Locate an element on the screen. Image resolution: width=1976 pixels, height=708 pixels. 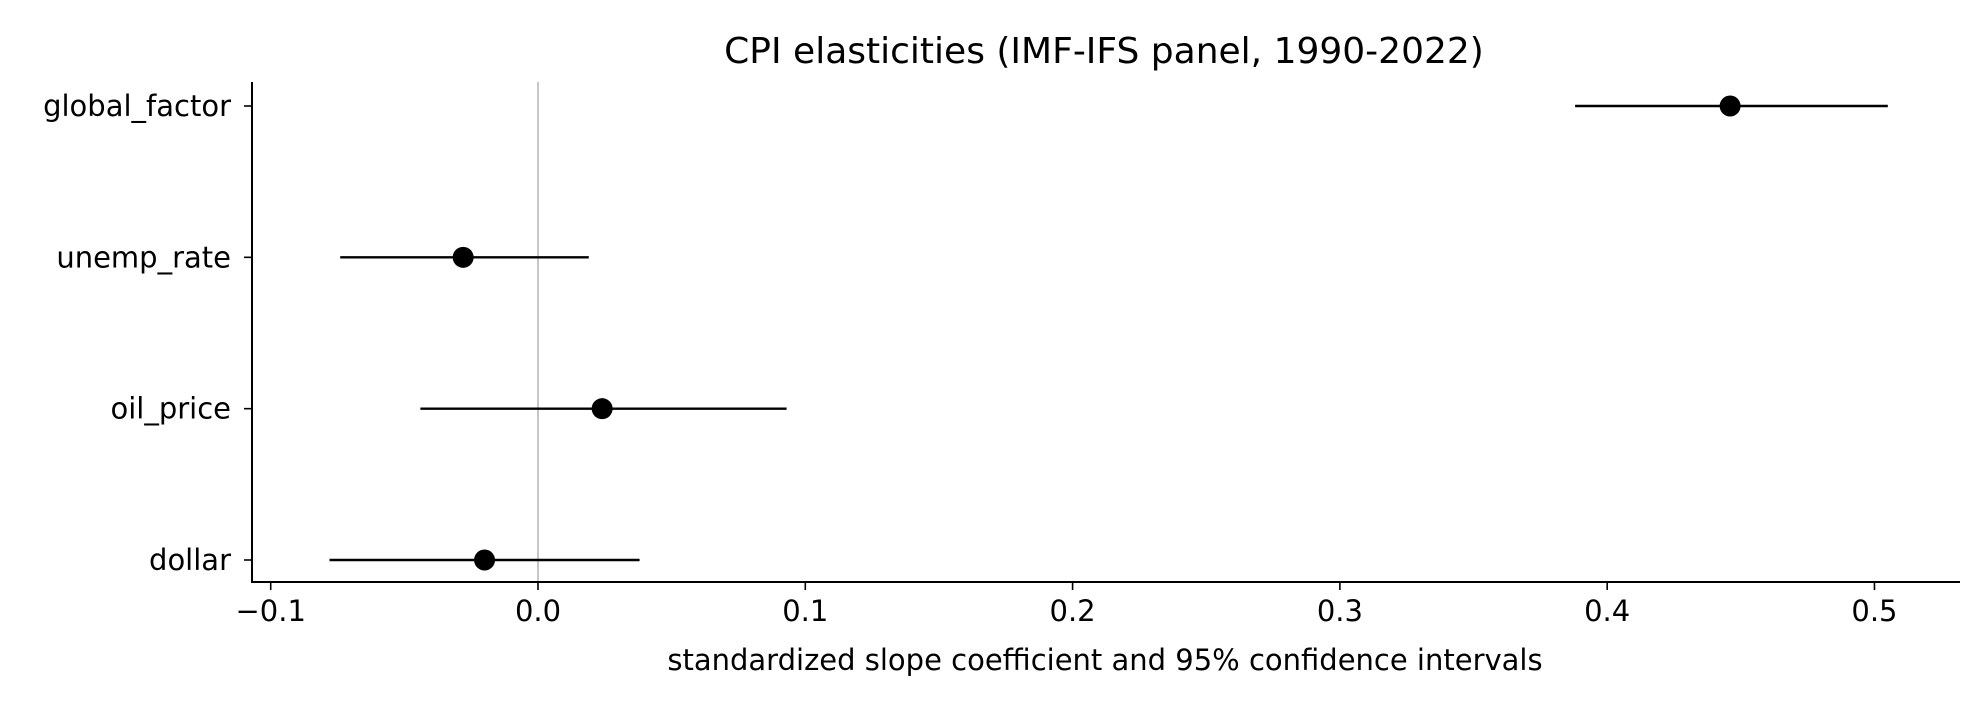
x-tick-label: 0.0 is located at coordinates (538, 611).